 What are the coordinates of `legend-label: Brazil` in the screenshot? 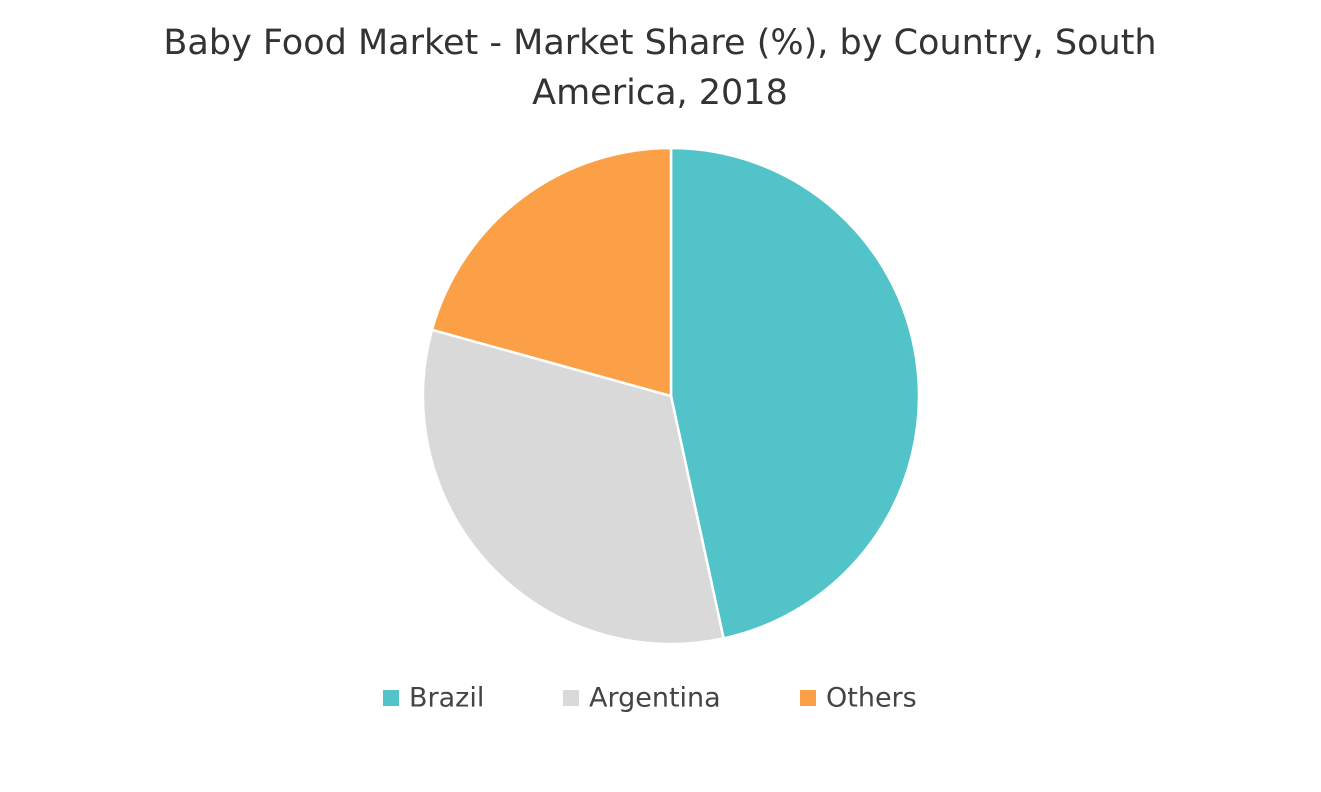 It's located at (446, 698).